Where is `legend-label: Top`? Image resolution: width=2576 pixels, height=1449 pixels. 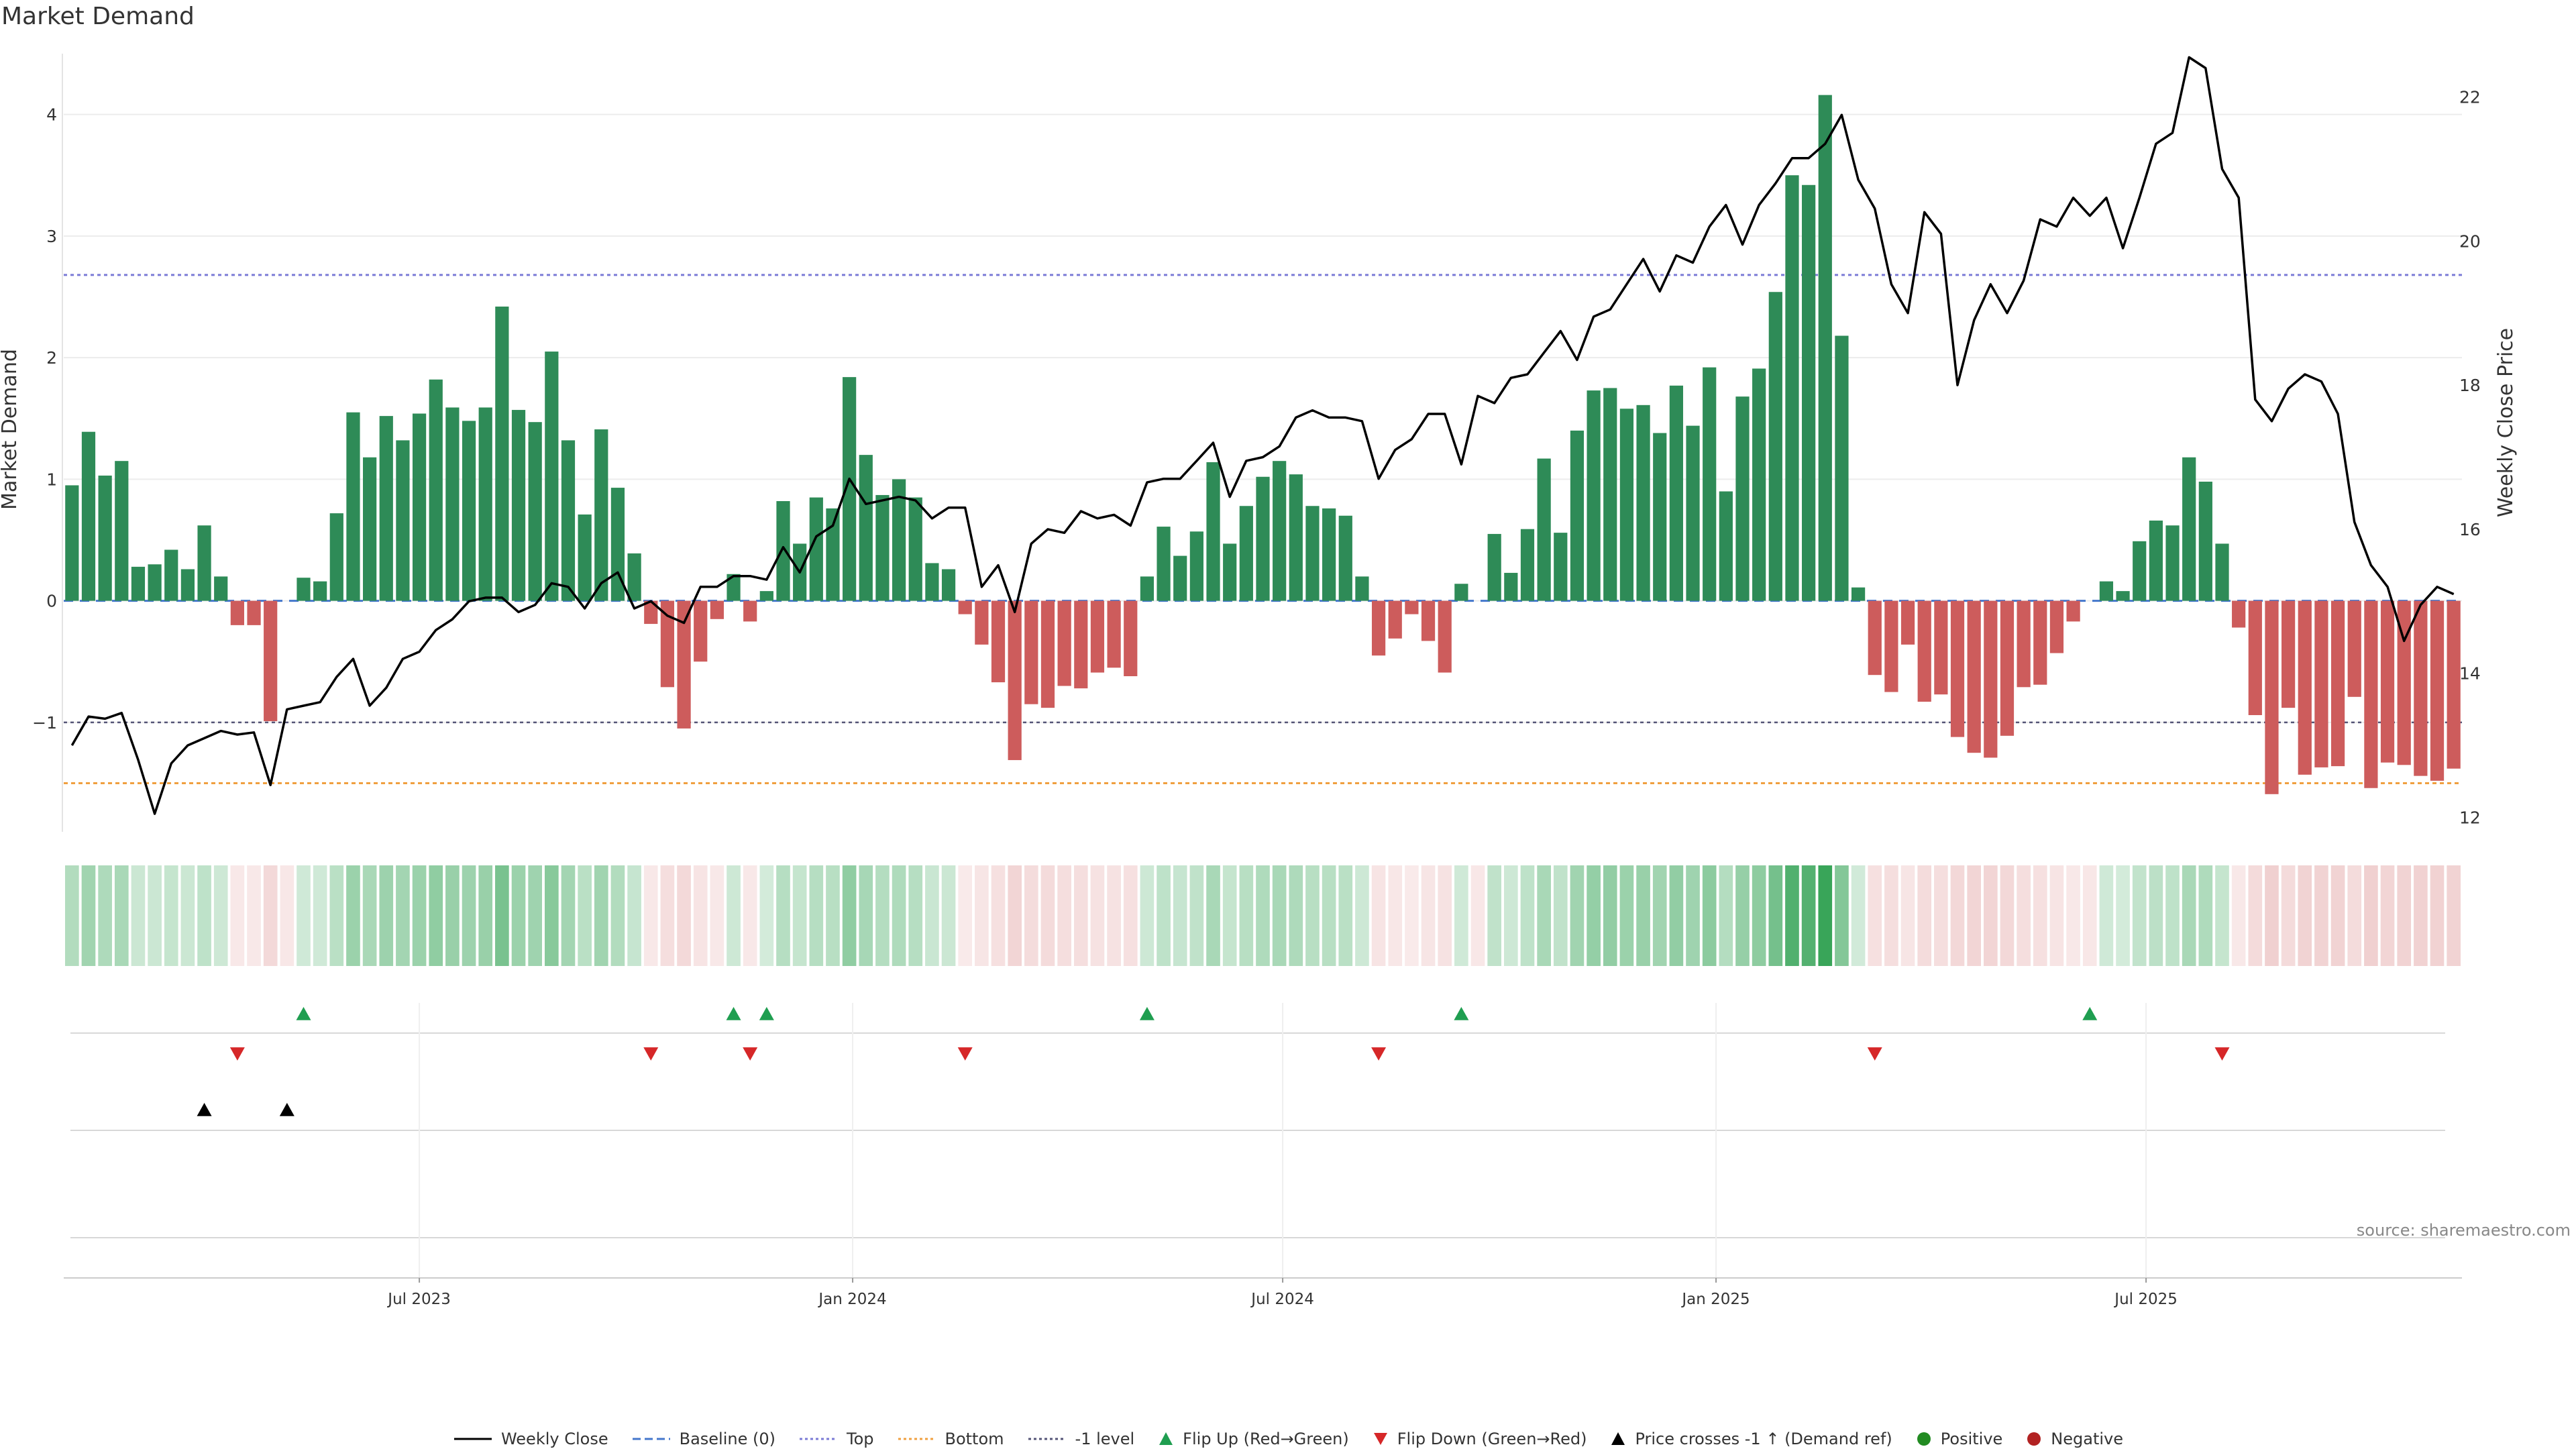
legend-label: Top is located at coordinates (860, 1439).